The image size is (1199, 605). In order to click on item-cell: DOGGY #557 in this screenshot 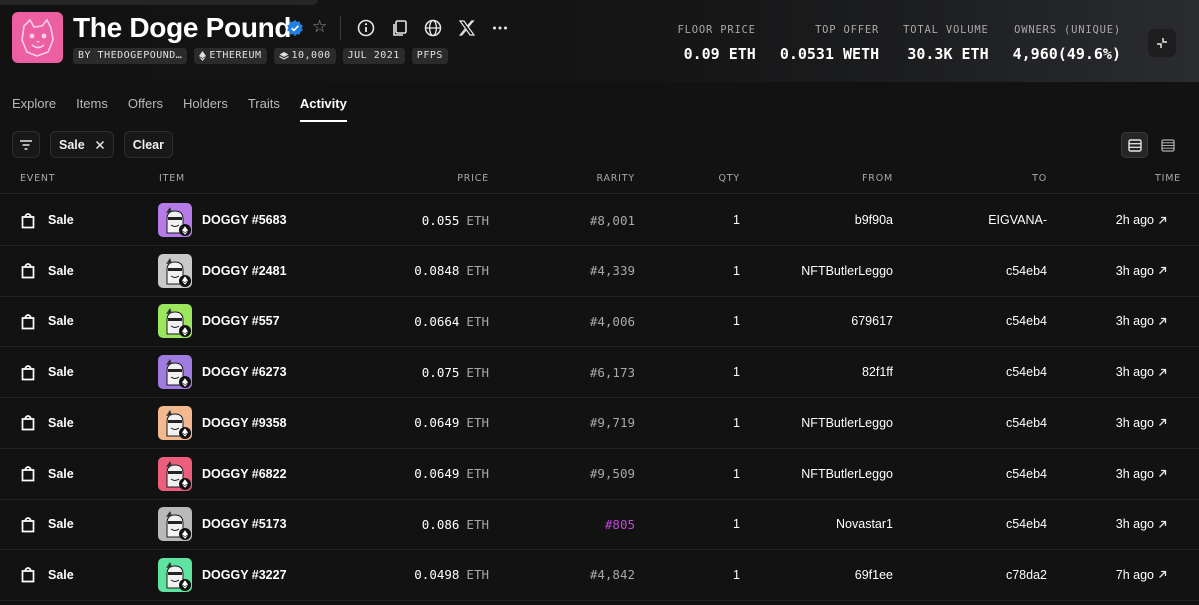, I will do `click(219, 321)`.